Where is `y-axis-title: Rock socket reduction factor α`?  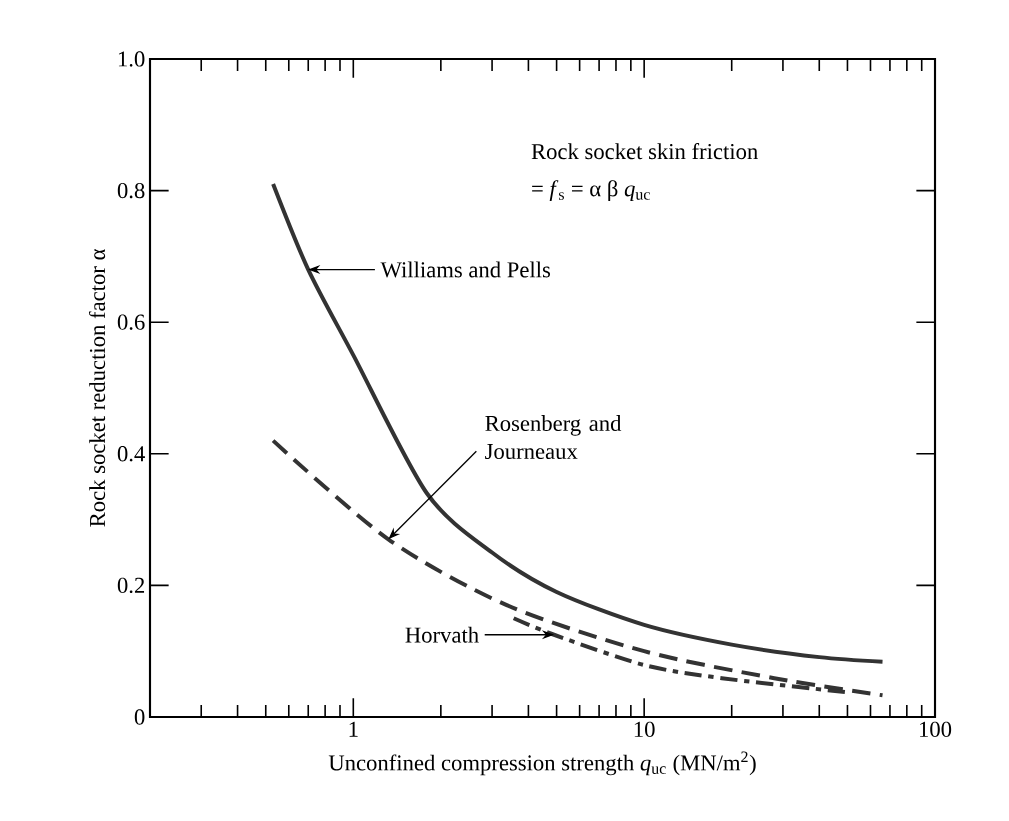 y-axis-title: Rock socket reduction factor α is located at coordinates (97, 388).